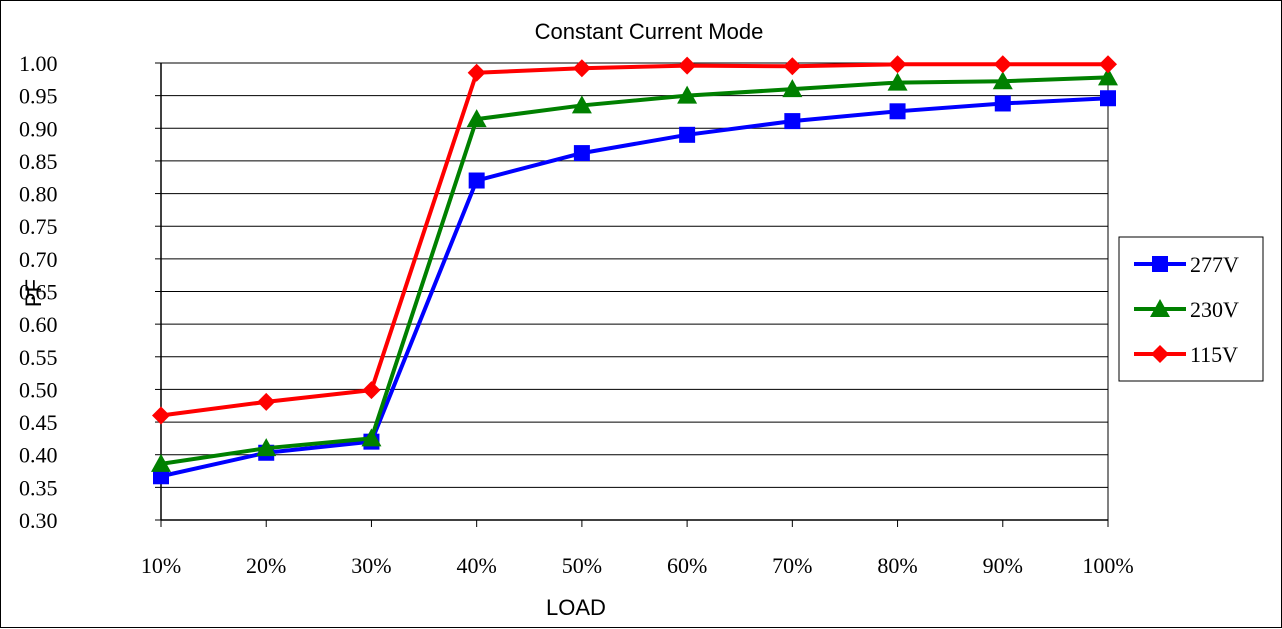 Image resolution: width=1282 pixels, height=629 pixels. I want to click on x-tick-label: 20%, so click(266, 565).